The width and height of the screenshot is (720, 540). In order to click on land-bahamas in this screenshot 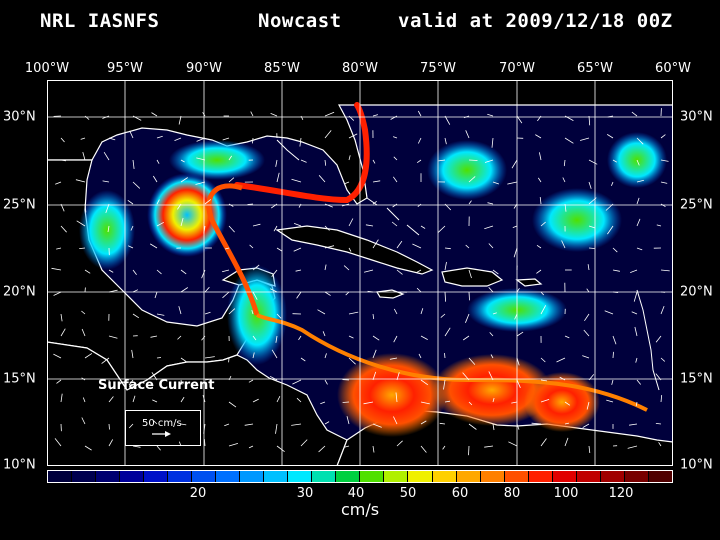, I will do `click(393, 216)`.